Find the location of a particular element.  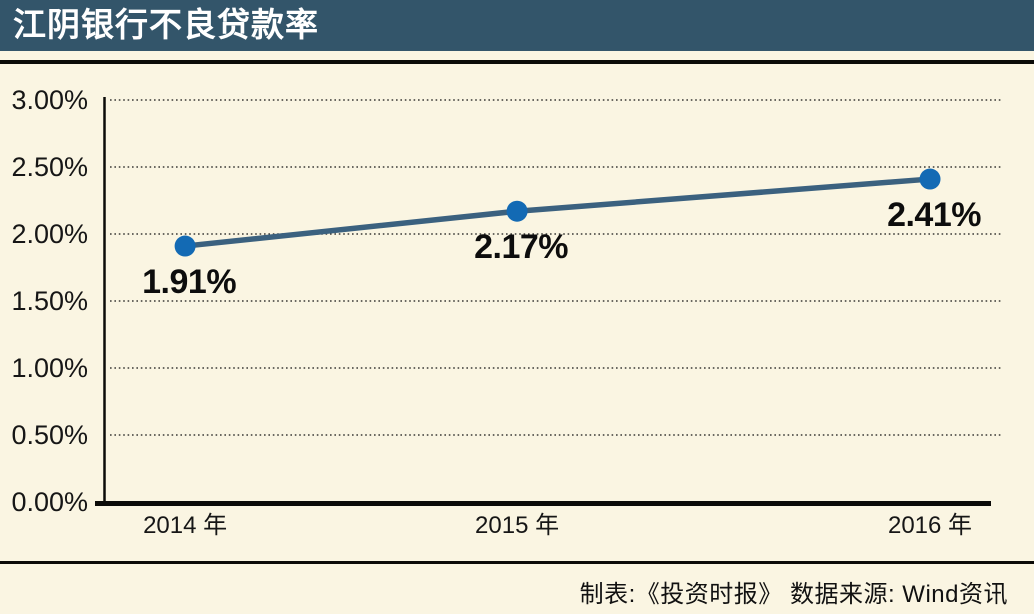

point-label: 2.17% is located at coordinates (521, 247).